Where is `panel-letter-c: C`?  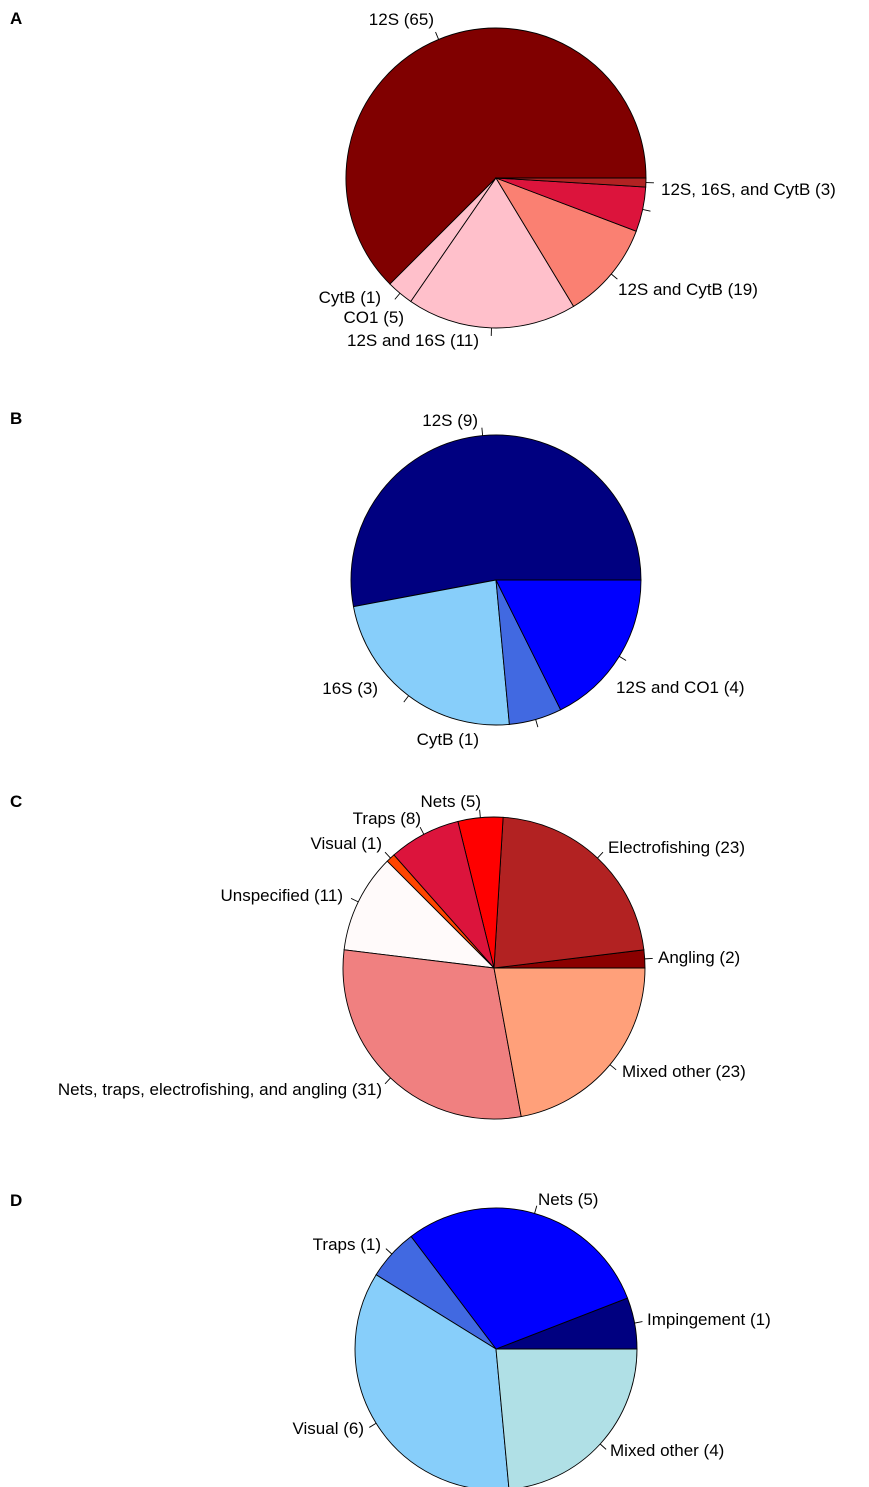
panel-letter-c: C is located at coordinates (16, 801).